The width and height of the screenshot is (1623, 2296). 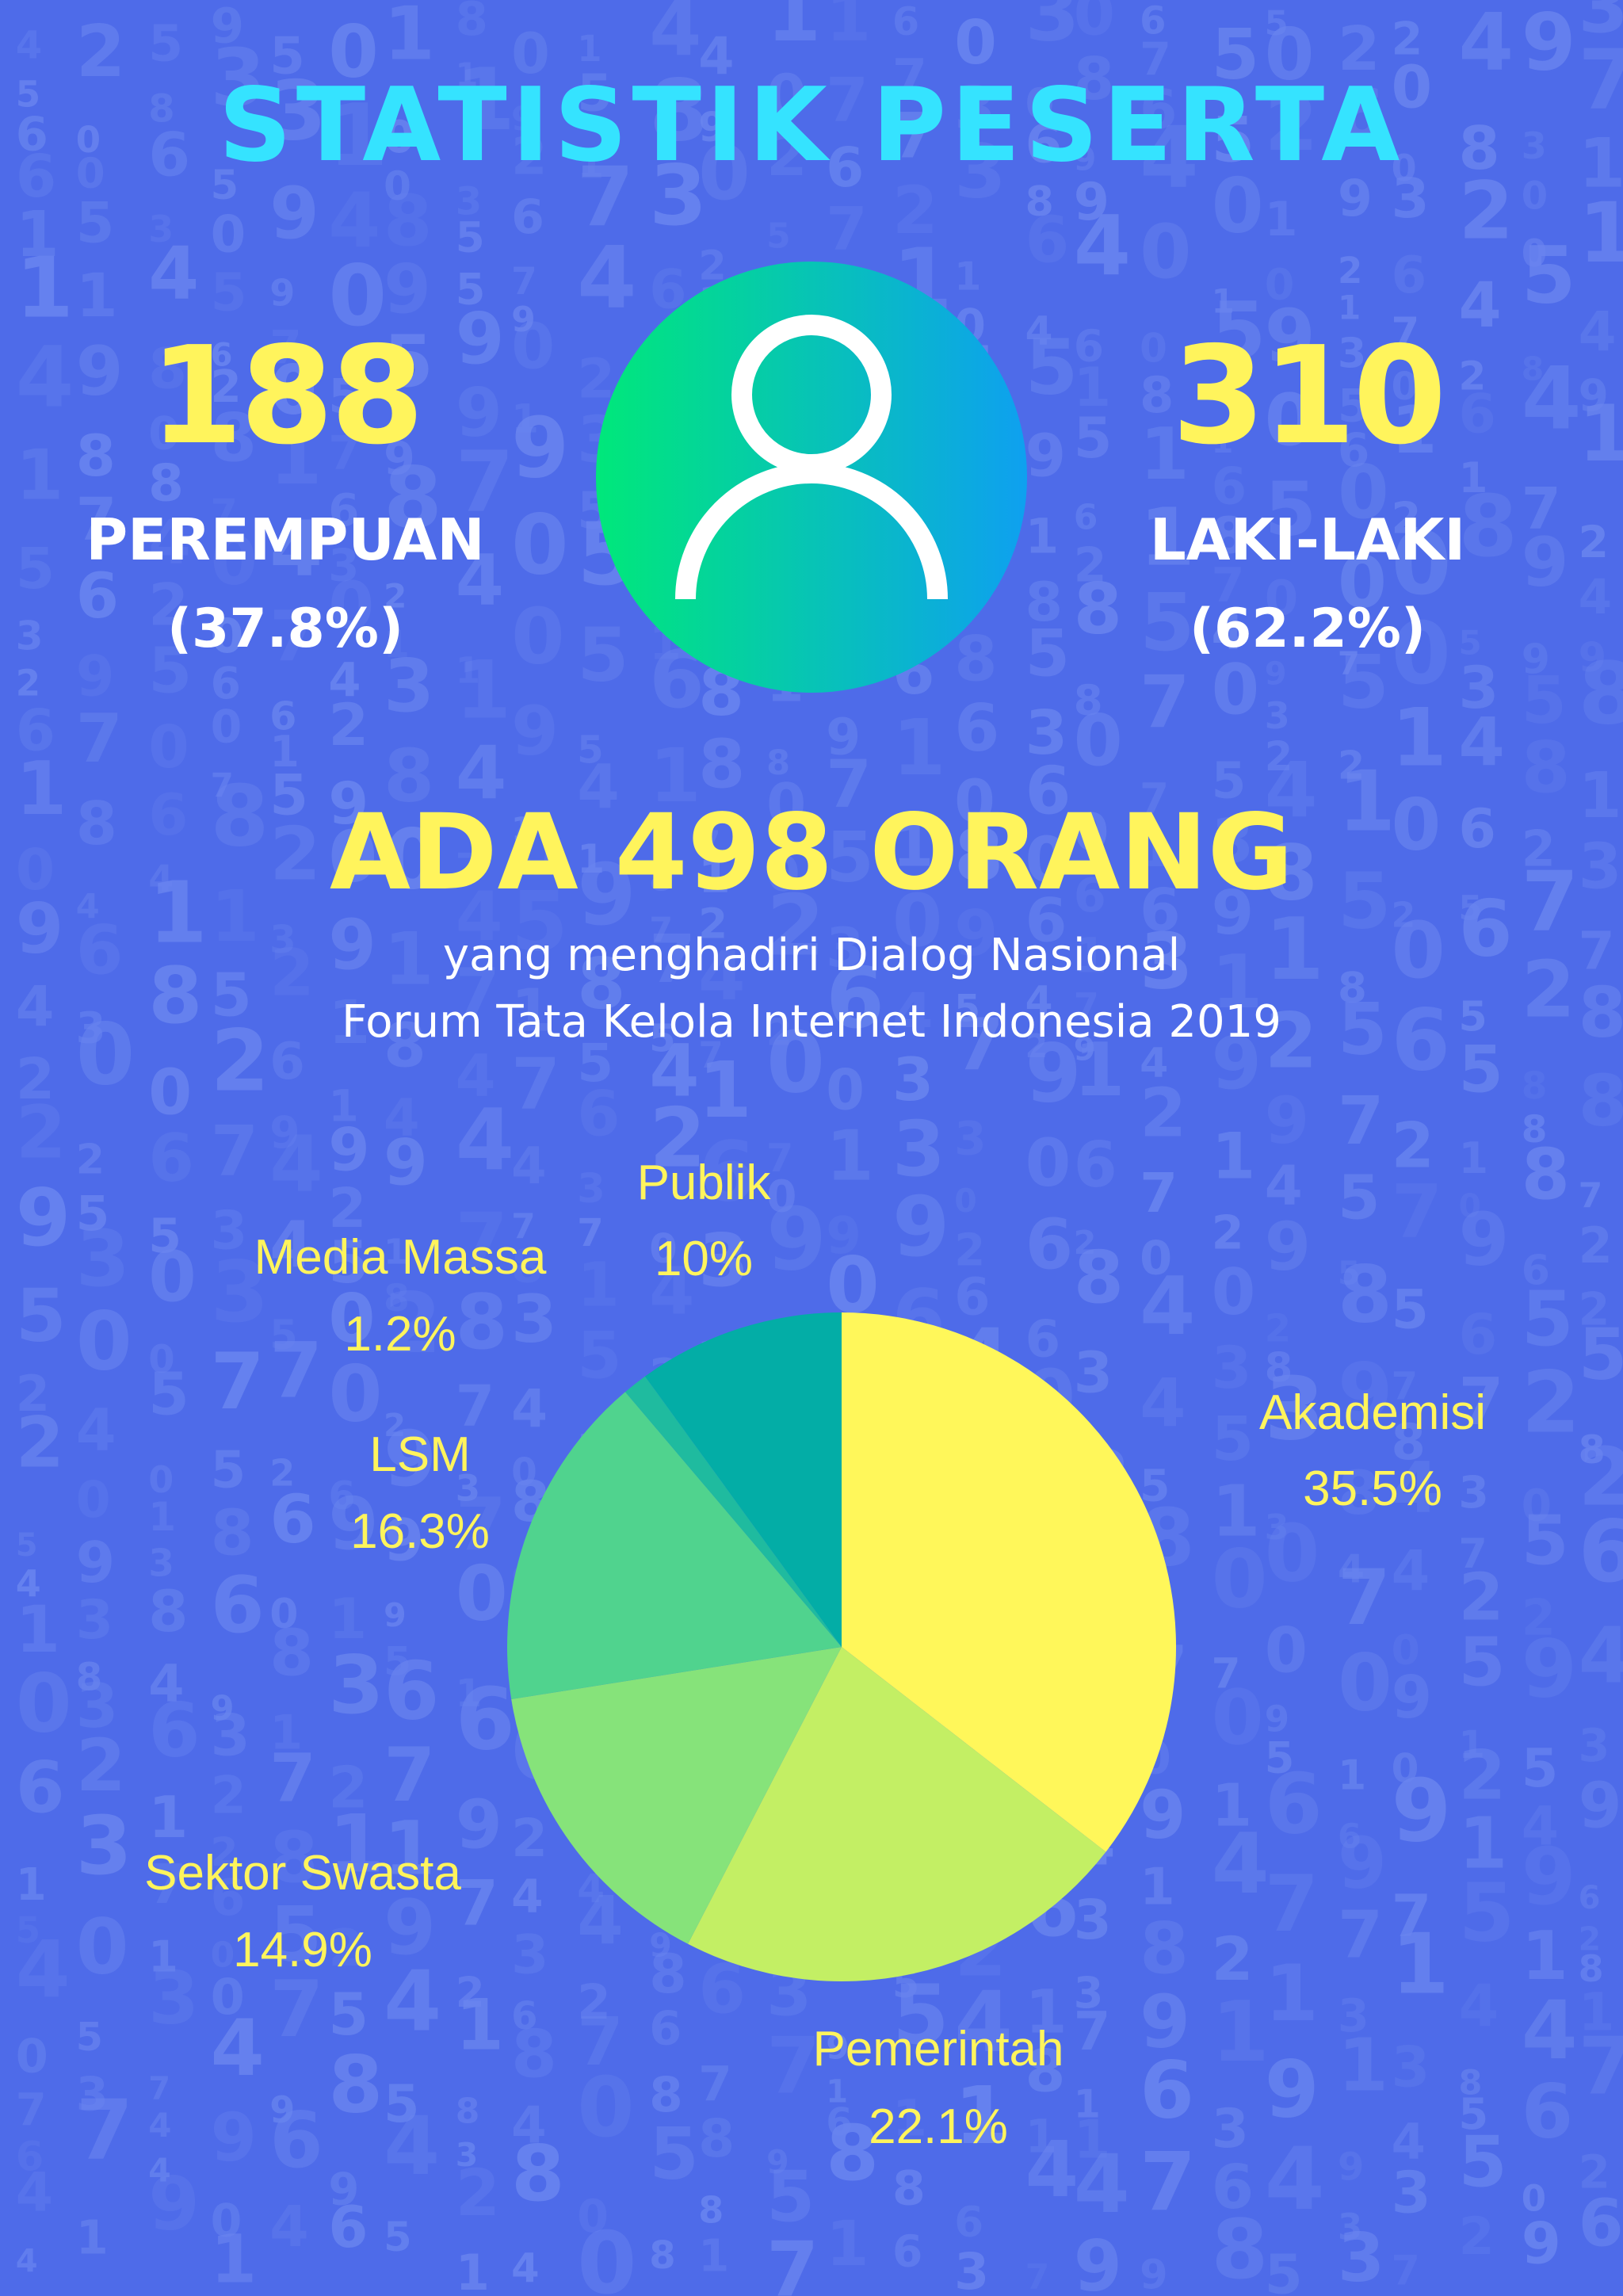 I want to click on male-label: LAKI-LAKI, so click(x=1307, y=539).